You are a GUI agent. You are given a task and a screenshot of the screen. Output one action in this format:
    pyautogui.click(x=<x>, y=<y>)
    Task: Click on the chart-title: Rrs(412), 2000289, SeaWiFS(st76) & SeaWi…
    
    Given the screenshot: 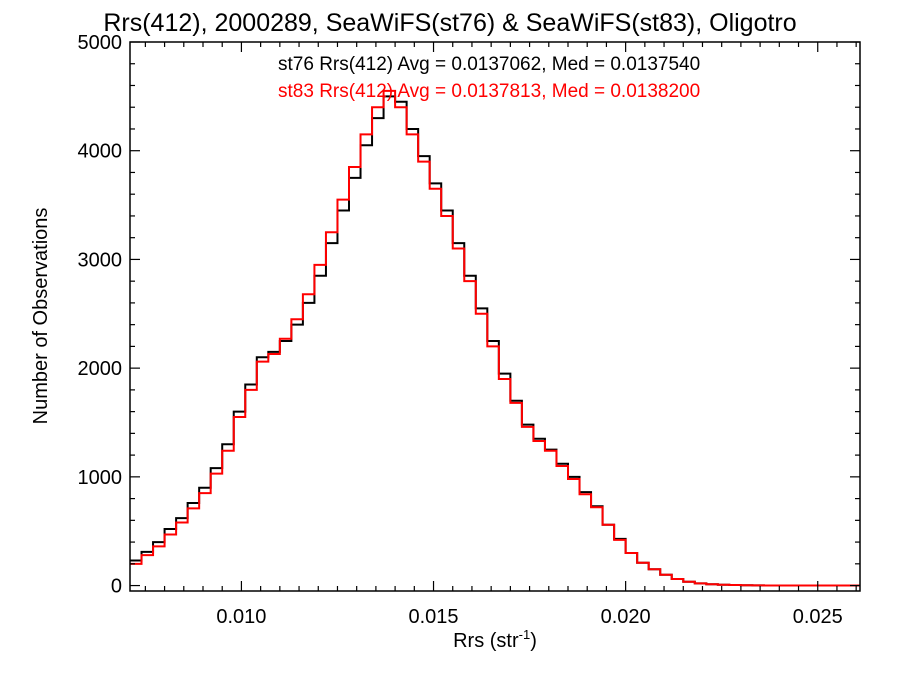 What is the action you would take?
    pyautogui.click(x=449, y=23)
    